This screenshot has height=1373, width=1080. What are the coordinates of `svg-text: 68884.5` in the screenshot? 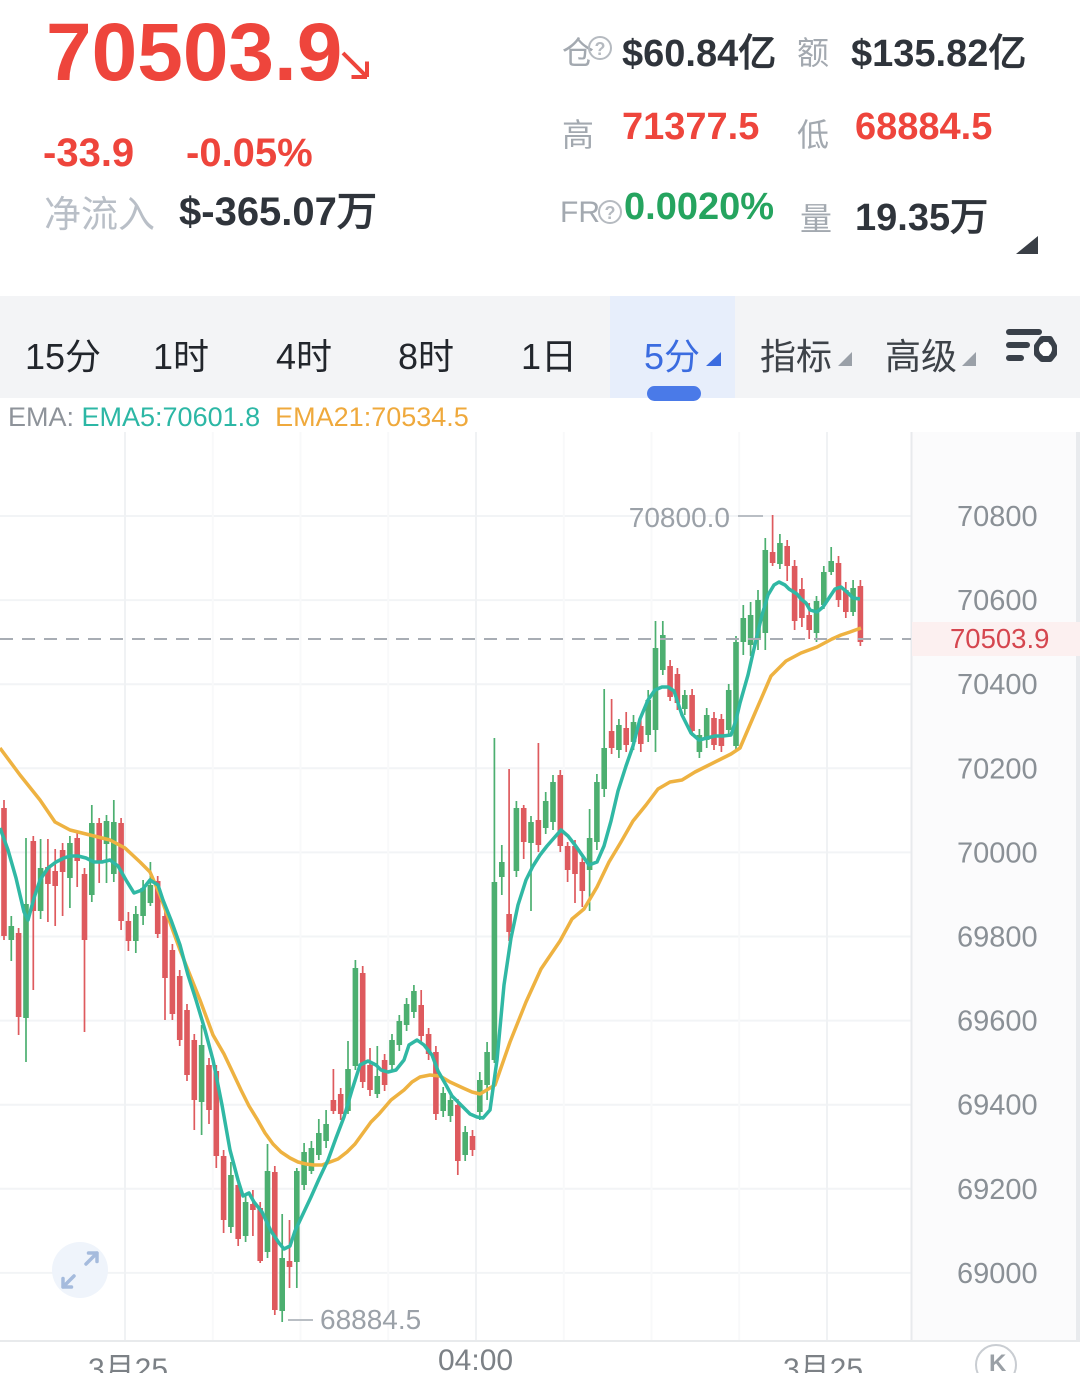 It's located at (370, 1319).